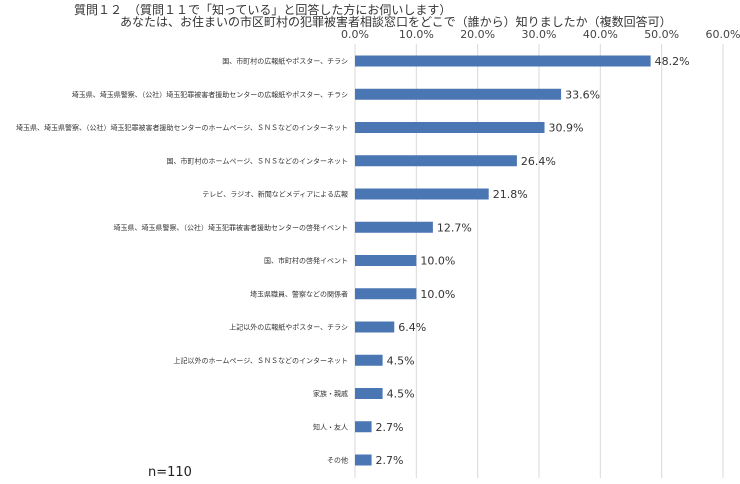  I want to click on x-tick-label: 30.0%, so click(539, 34).